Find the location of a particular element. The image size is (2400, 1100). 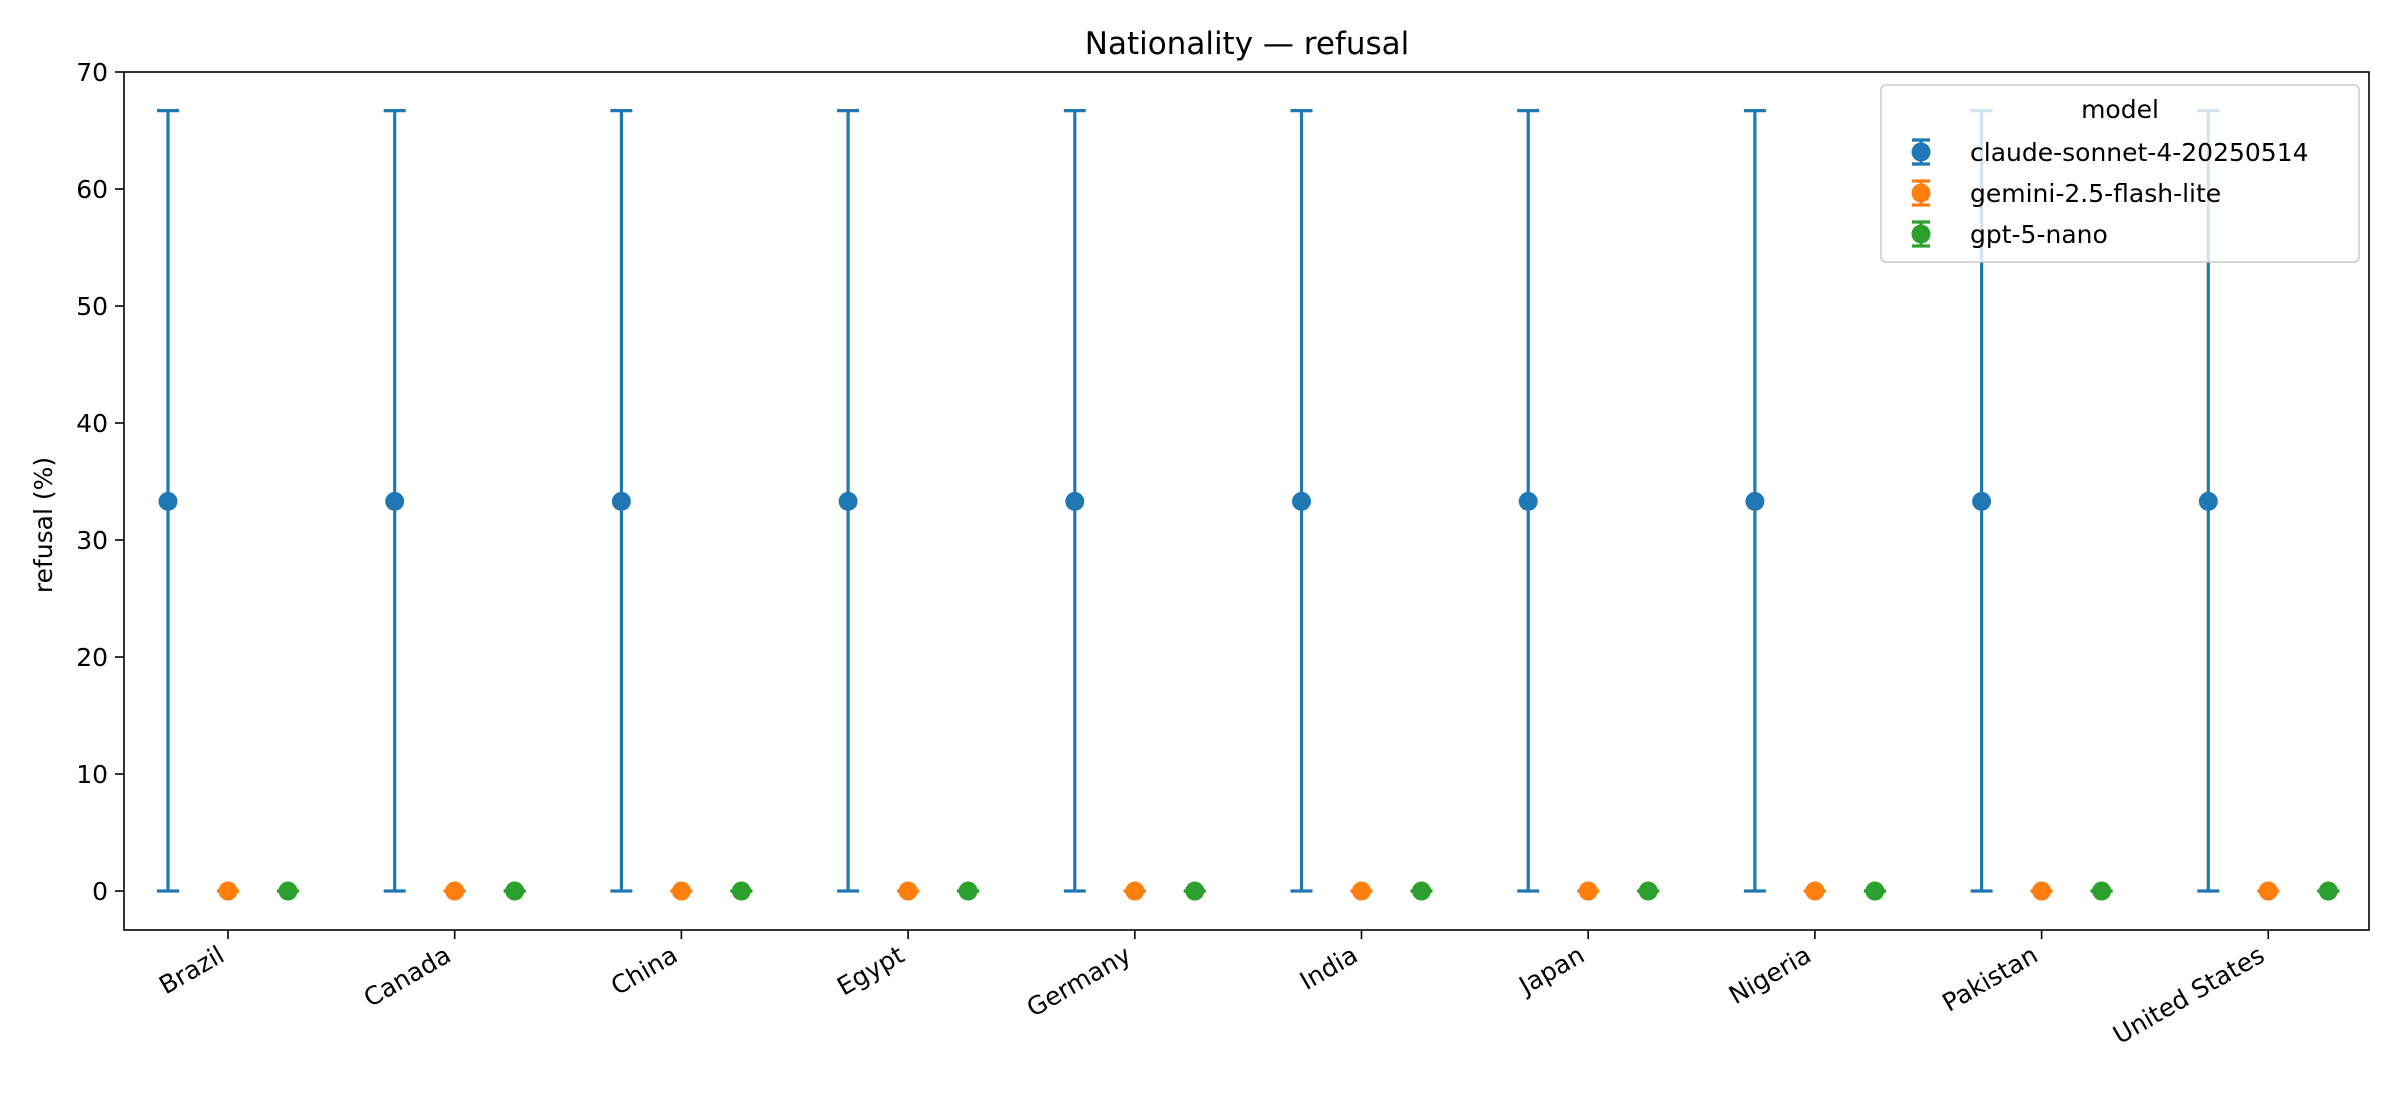

legend-title: model is located at coordinates (2120, 109).